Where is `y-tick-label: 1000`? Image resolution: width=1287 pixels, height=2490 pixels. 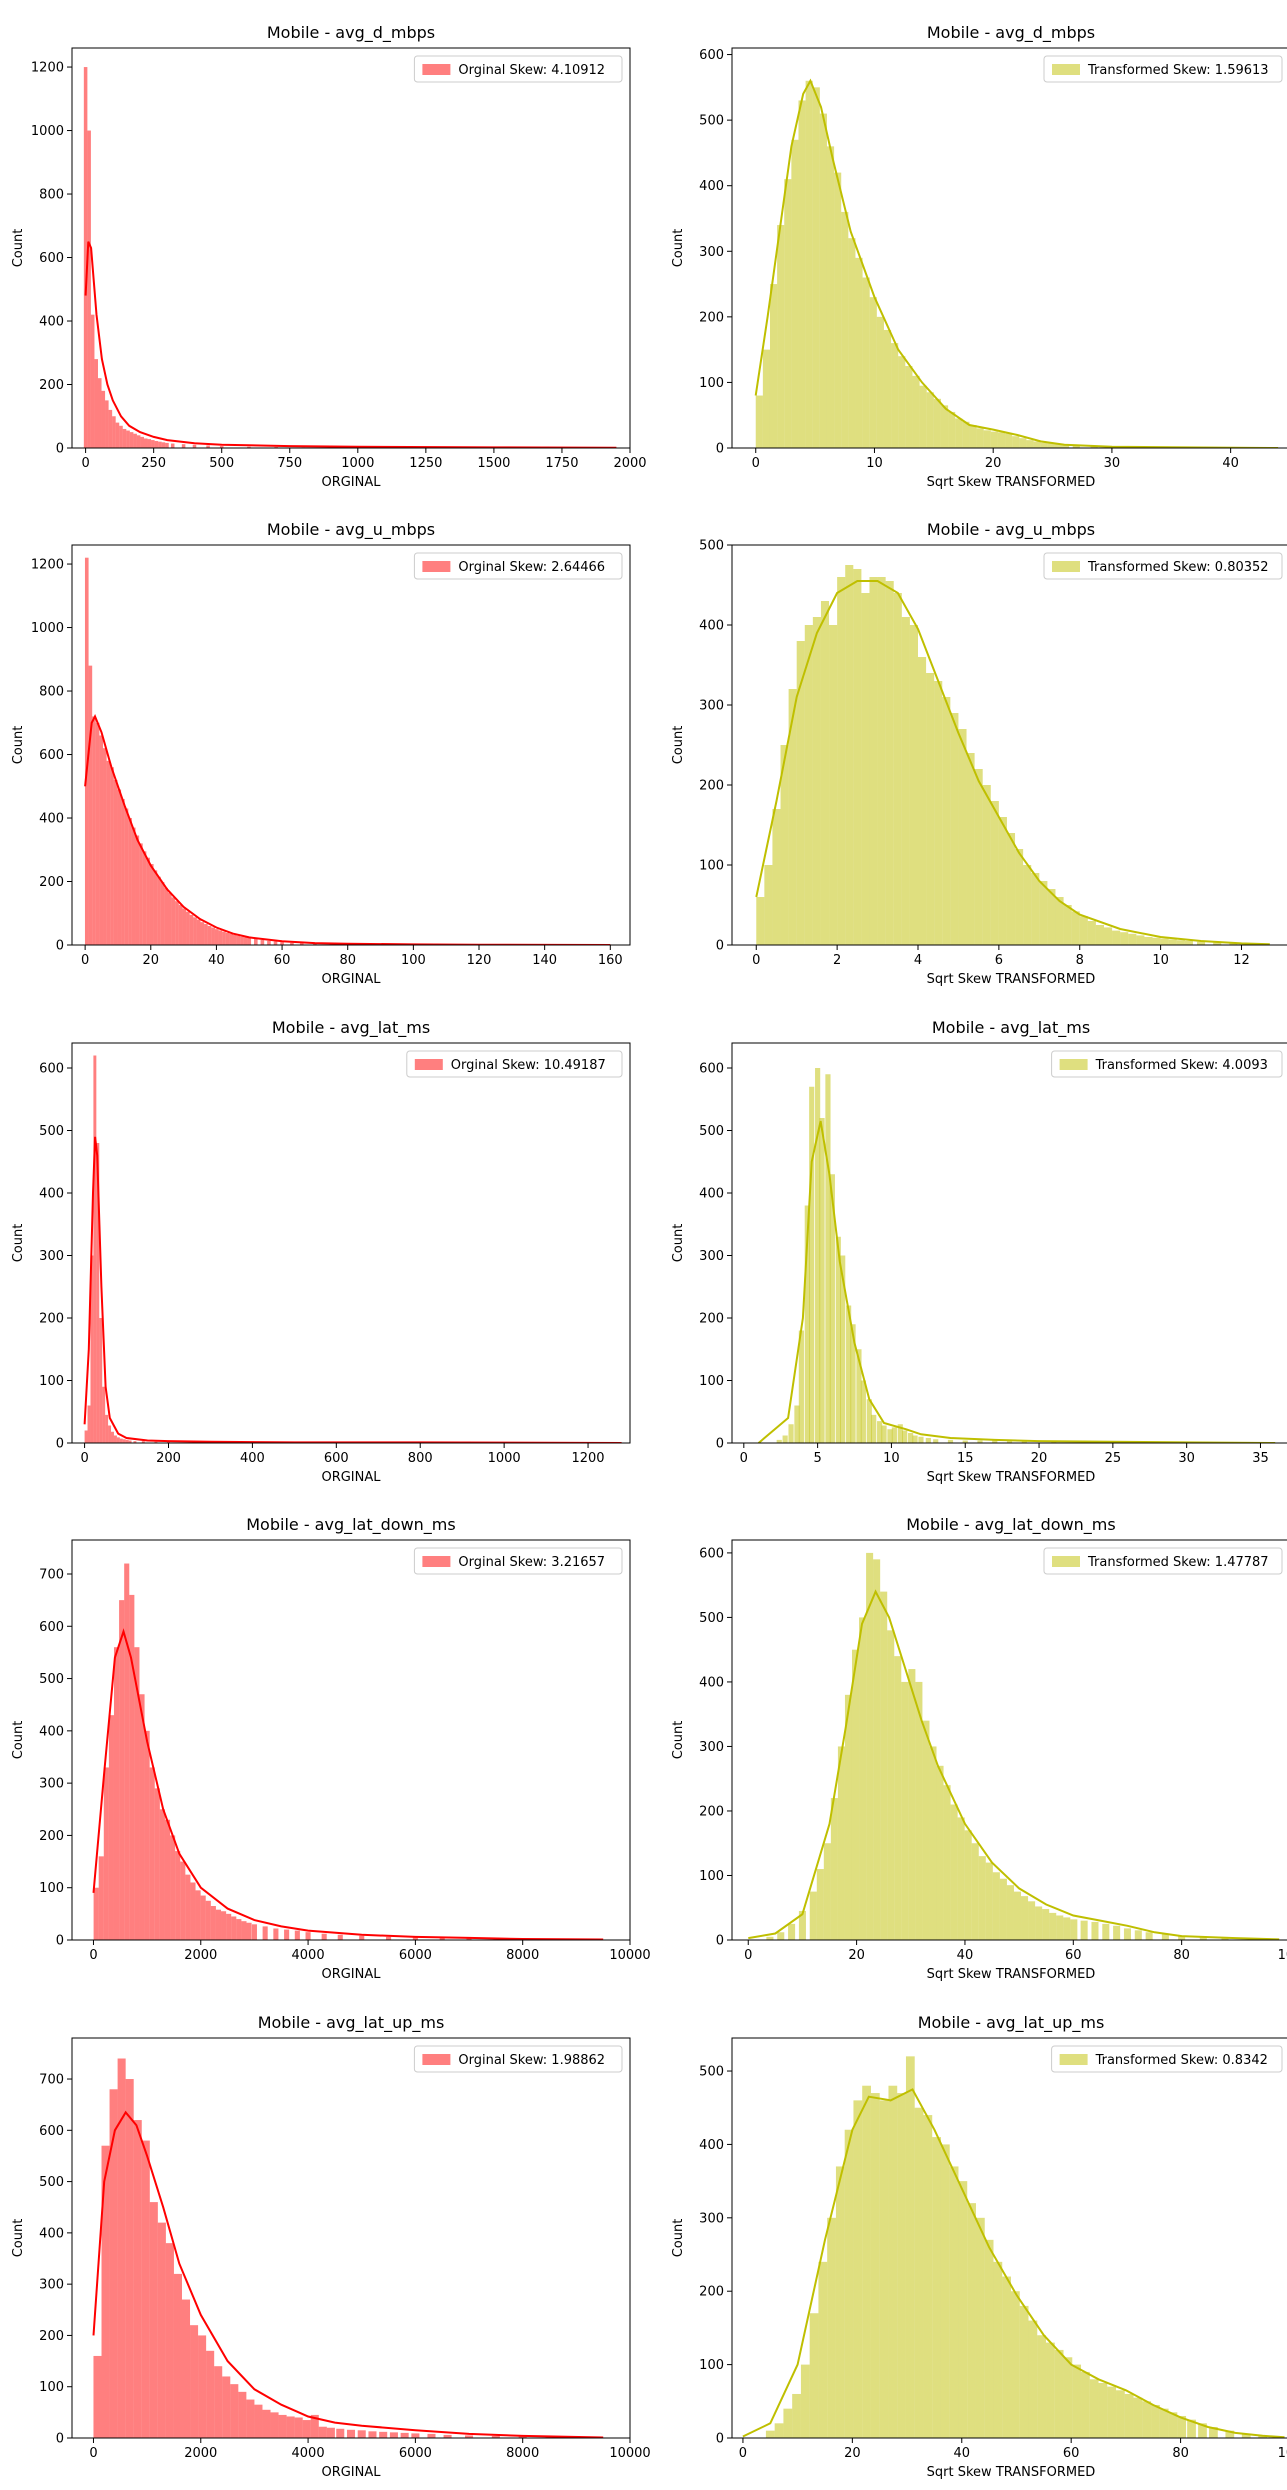
y-tick-label: 1000 is located at coordinates (47, 628).